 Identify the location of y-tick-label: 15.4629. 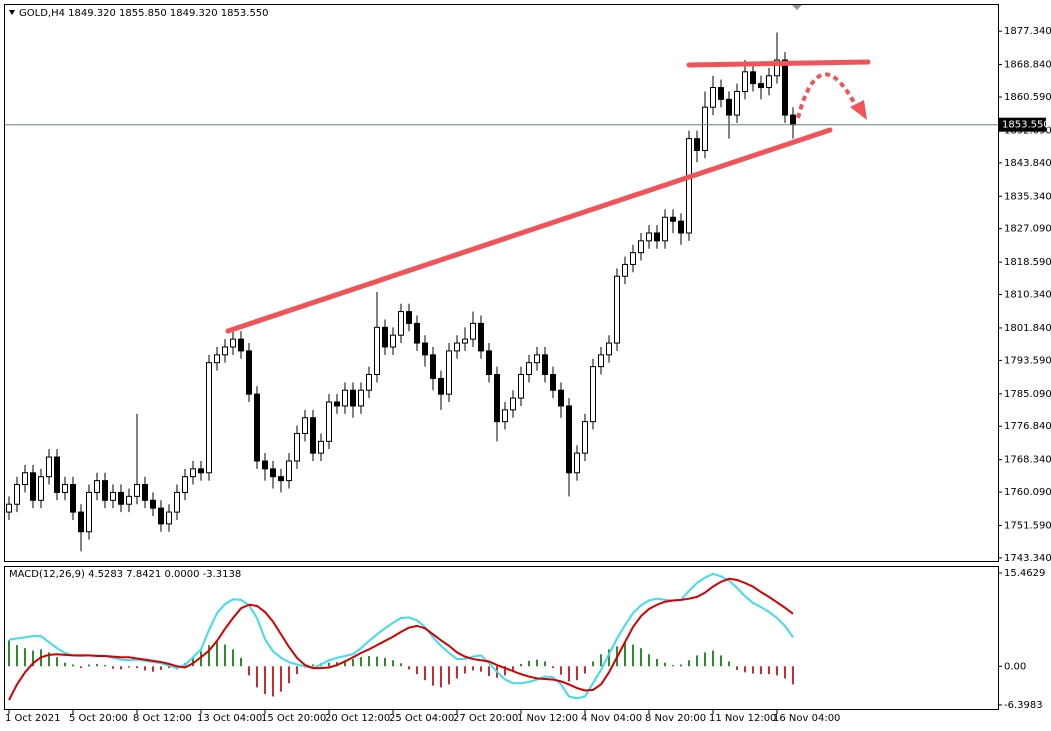
(1024, 573).